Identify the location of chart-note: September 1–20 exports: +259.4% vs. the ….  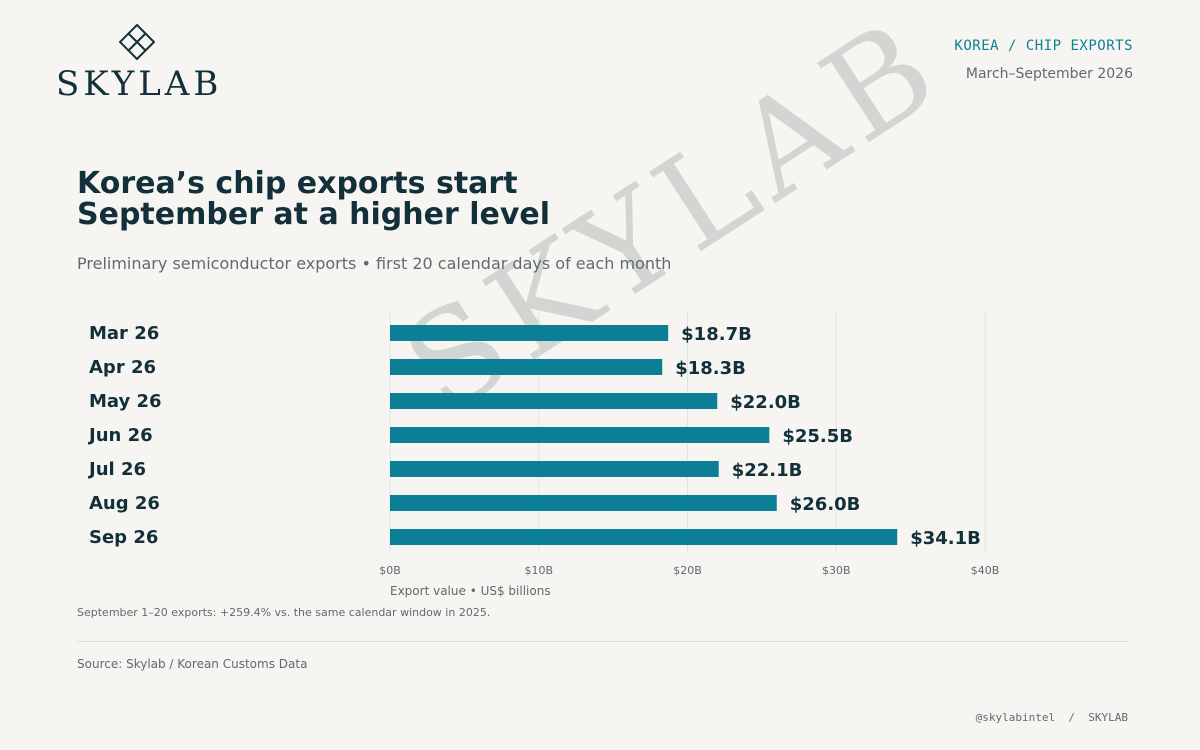
(284, 612).